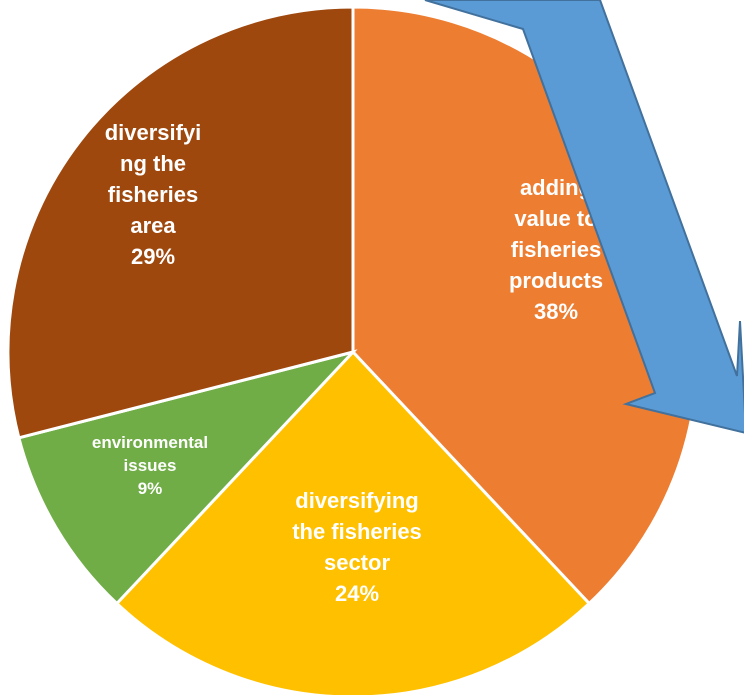  What do you see at coordinates (153, 256) in the screenshot?
I see `slice-percent-label: 29%` at bounding box center [153, 256].